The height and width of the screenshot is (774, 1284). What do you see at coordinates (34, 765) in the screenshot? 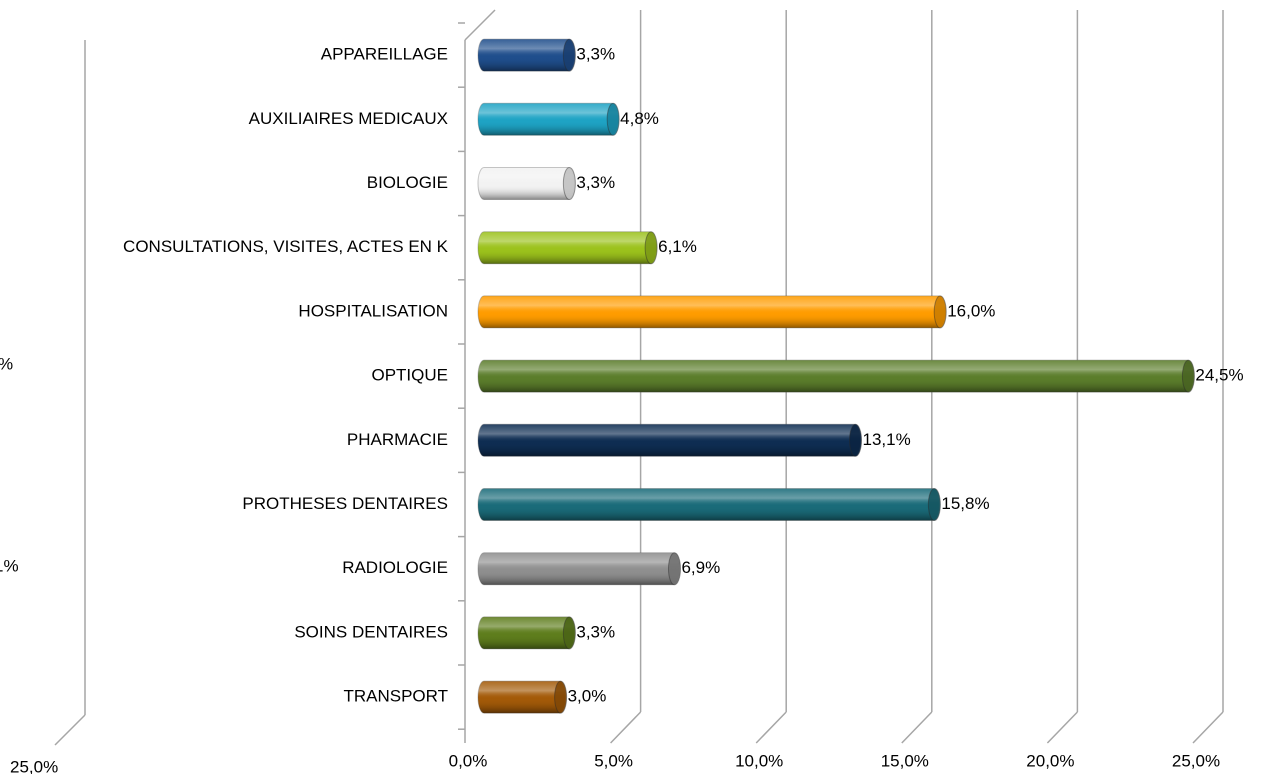
I see `clipped-label: 25,0%` at bounding box center [34, 765].